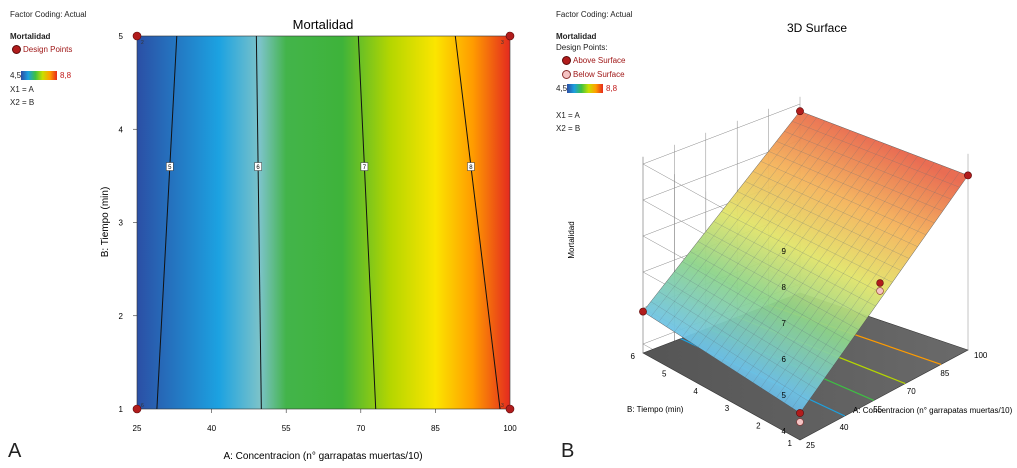 The height and width of the screenshot is (468, 1017). I want to click on panel-b-below-label: Below Surface, so click(599, 74).